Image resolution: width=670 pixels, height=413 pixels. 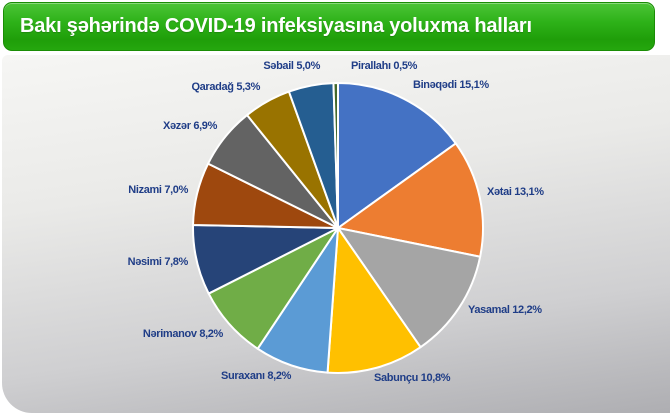 I want to click on pie-label-suraxani: Suraxanı 8,2%, so click(x=256, y=376).